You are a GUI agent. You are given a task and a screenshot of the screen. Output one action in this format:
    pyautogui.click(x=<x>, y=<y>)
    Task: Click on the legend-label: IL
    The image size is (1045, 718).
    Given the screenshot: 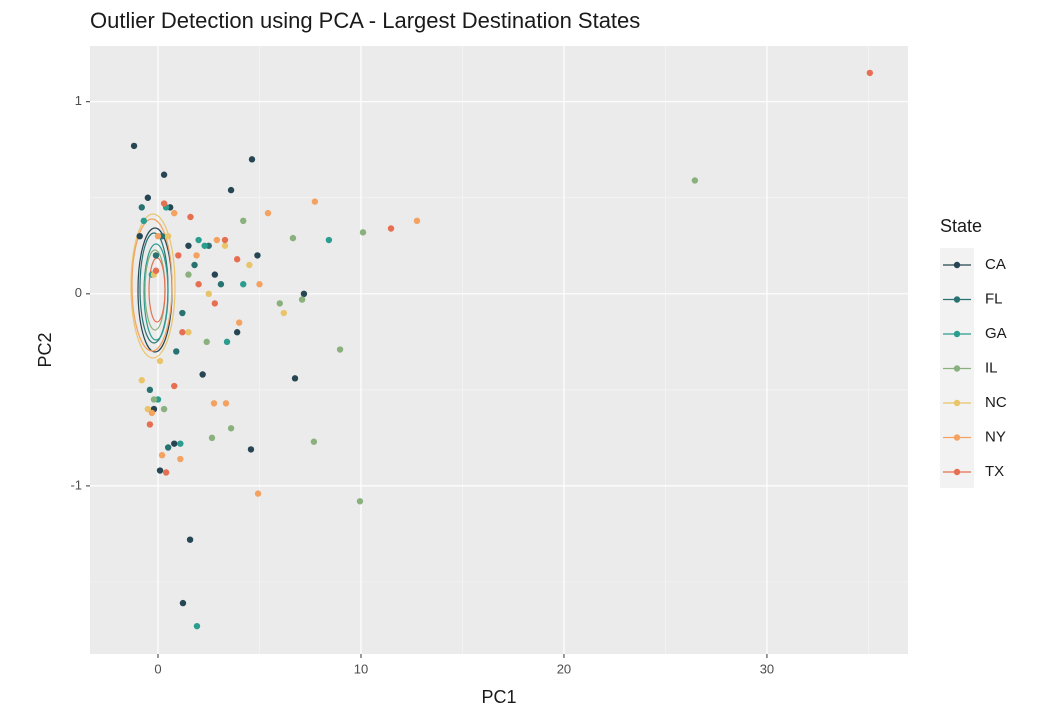 What is the action you would take?
    pyautogui.click(x=991, y=367)
    